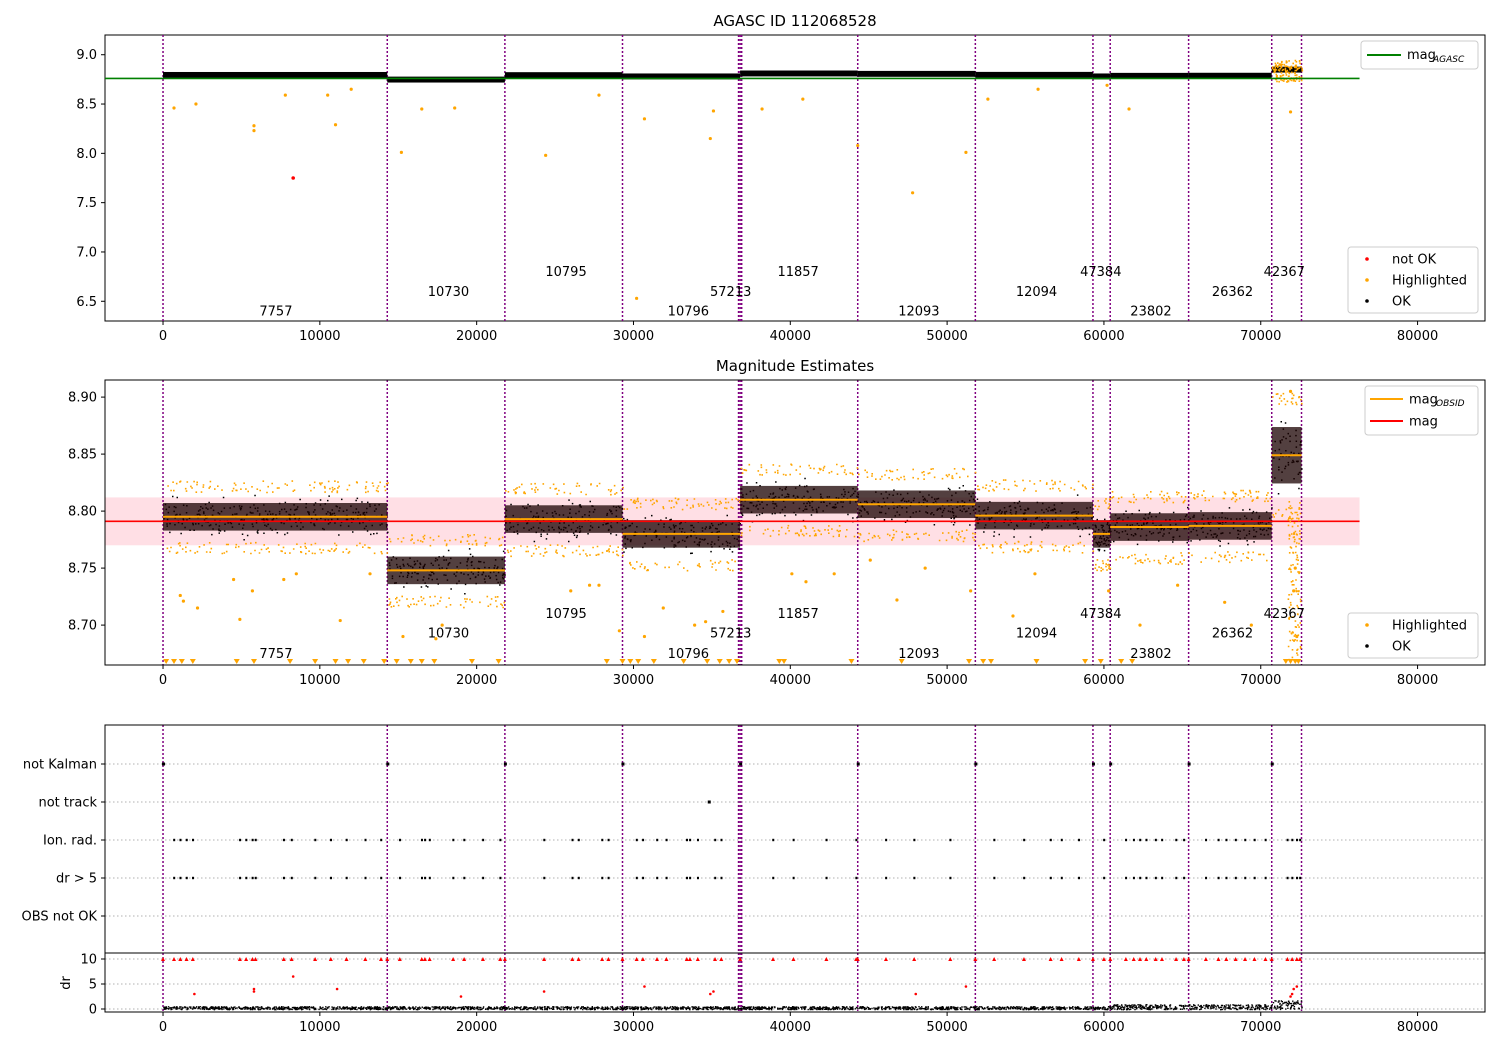  What do you see at coordinates (1423, 422) in the screenshot?
I see `panel2-legend-top-label: mag` at bounding box center [1423, 422].